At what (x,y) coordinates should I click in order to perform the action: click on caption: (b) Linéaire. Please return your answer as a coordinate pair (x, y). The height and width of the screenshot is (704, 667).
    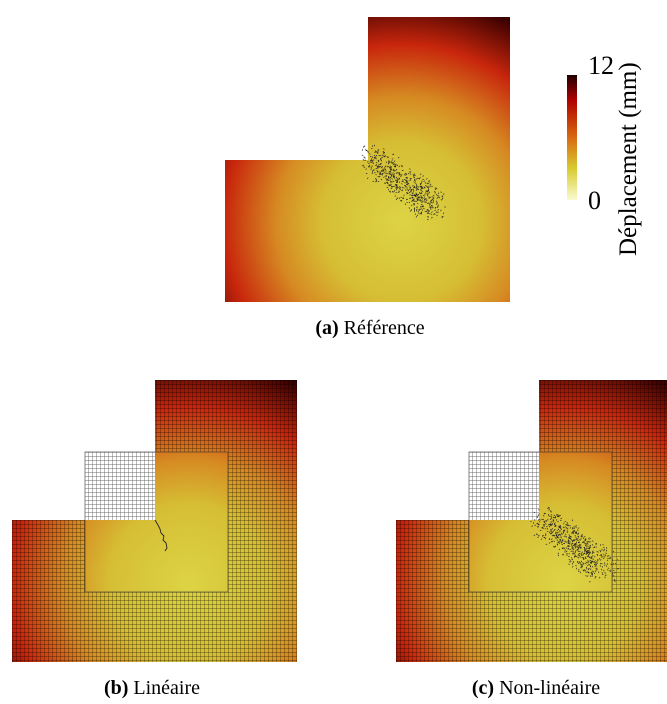
    Looking at the image, I should click on (152, 688).